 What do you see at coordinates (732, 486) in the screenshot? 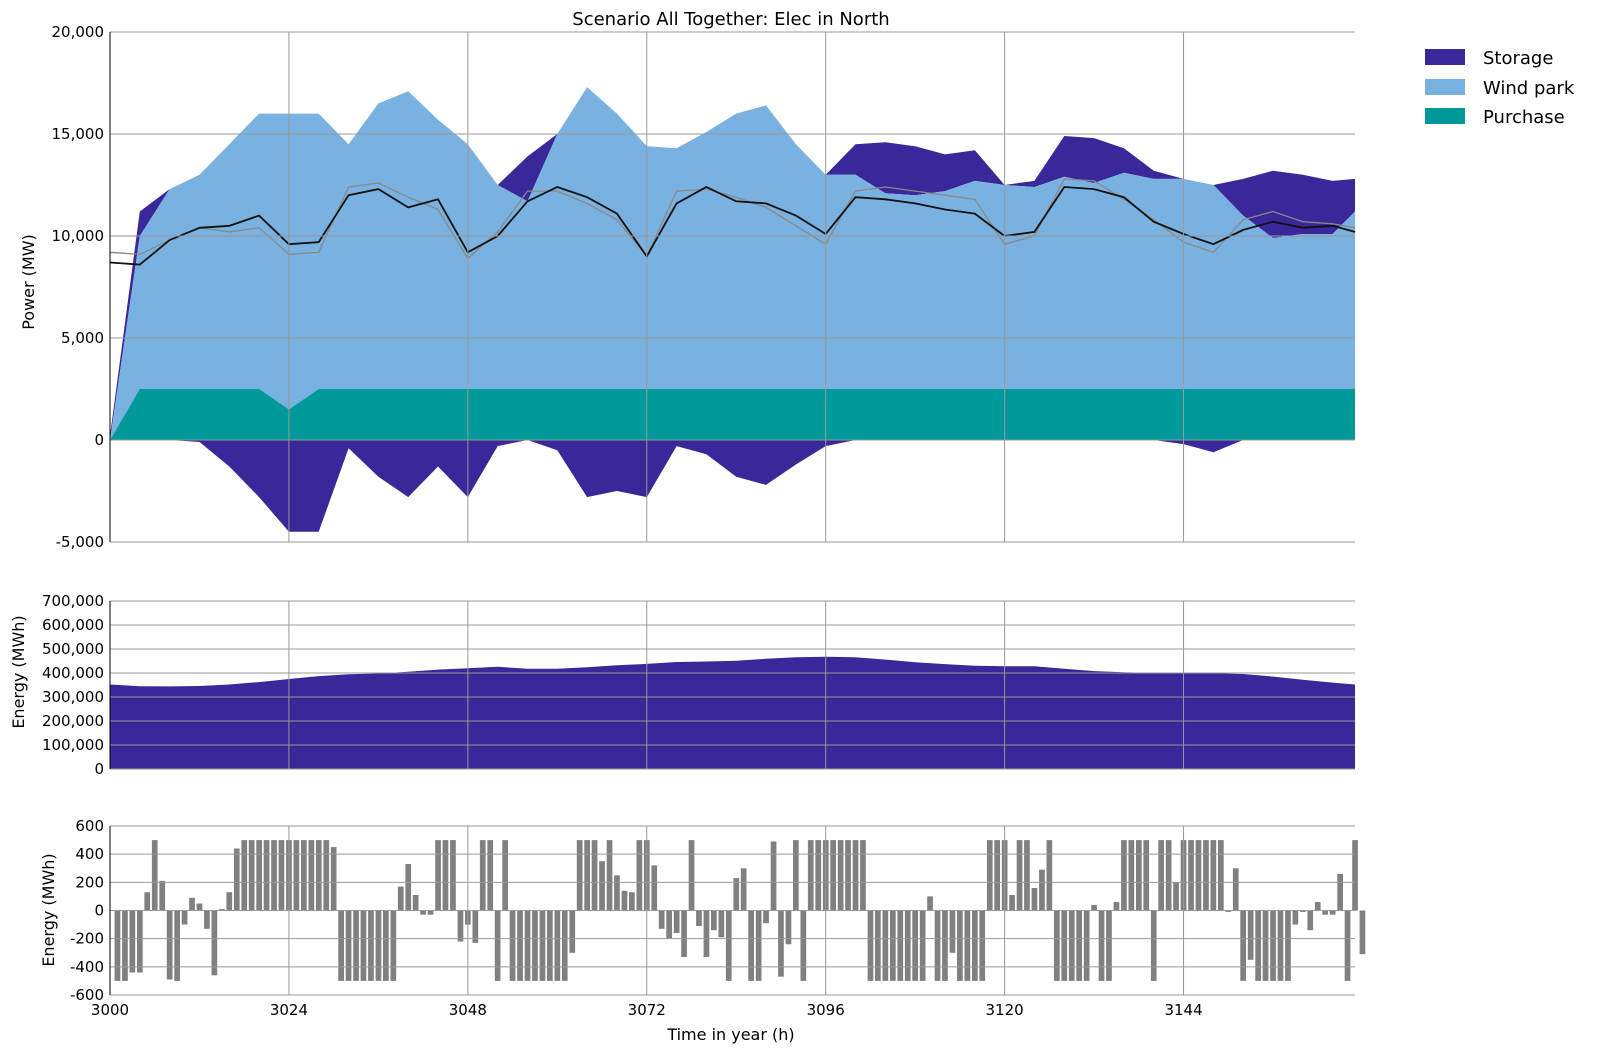
I see `storage-area-negative` at bounding box center [732, 486].